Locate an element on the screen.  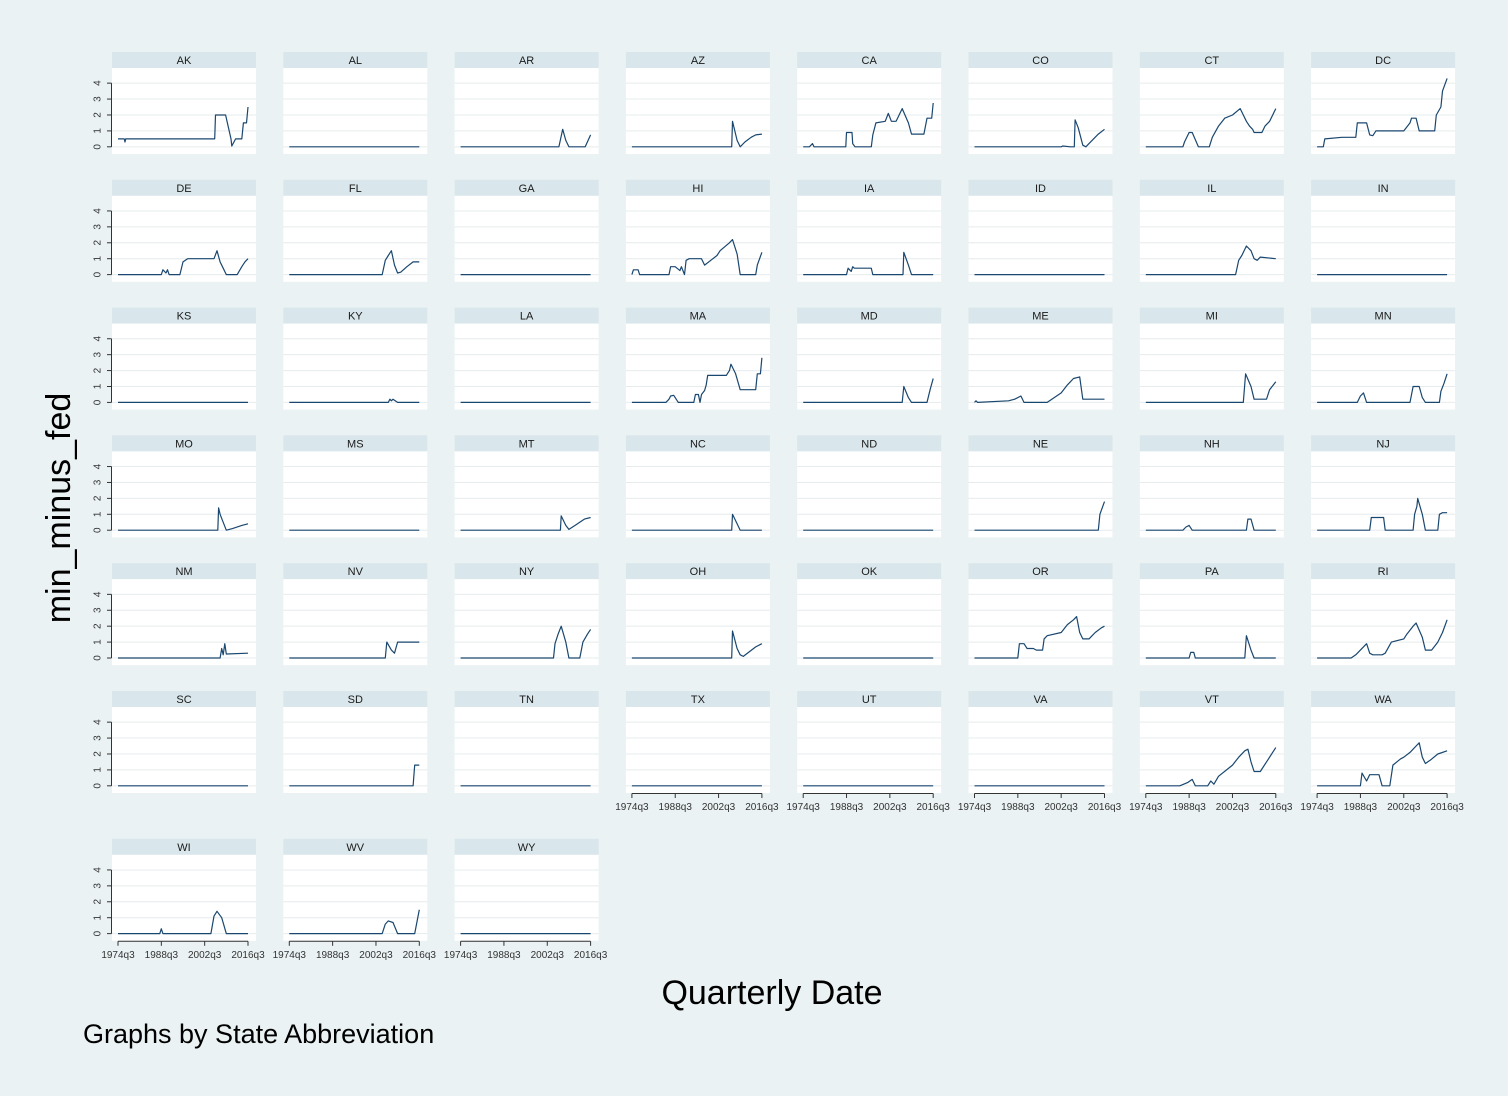
panel-wi: WI 0 1 2 3 4 1974q3 1988q3 2002q3 2016q3 is located at coordinates (179, 899).